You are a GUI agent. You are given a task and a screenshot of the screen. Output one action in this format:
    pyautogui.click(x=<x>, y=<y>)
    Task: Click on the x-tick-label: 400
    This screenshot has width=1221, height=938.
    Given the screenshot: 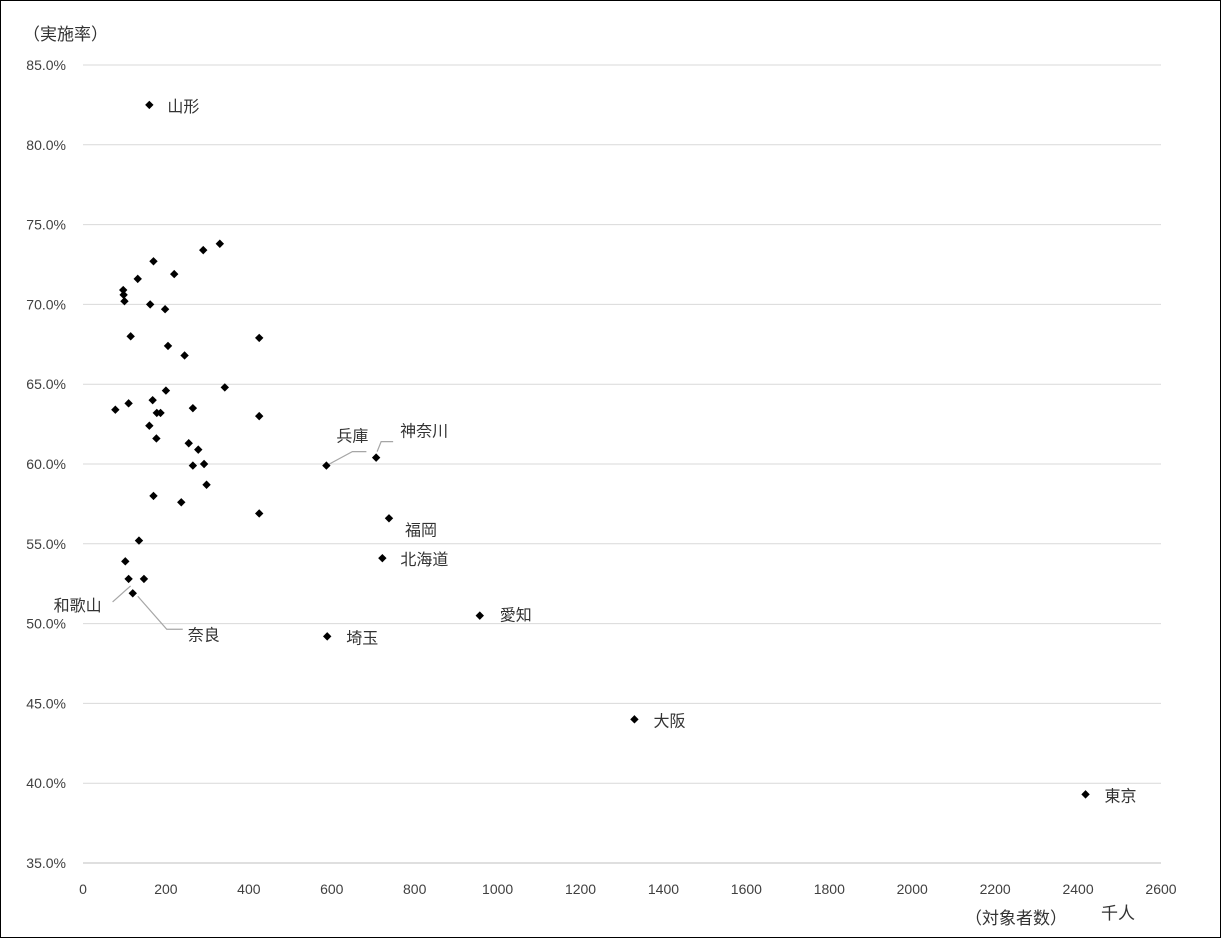 What is the action you would take?
    pyautogui.click(x=249, y=889)
    